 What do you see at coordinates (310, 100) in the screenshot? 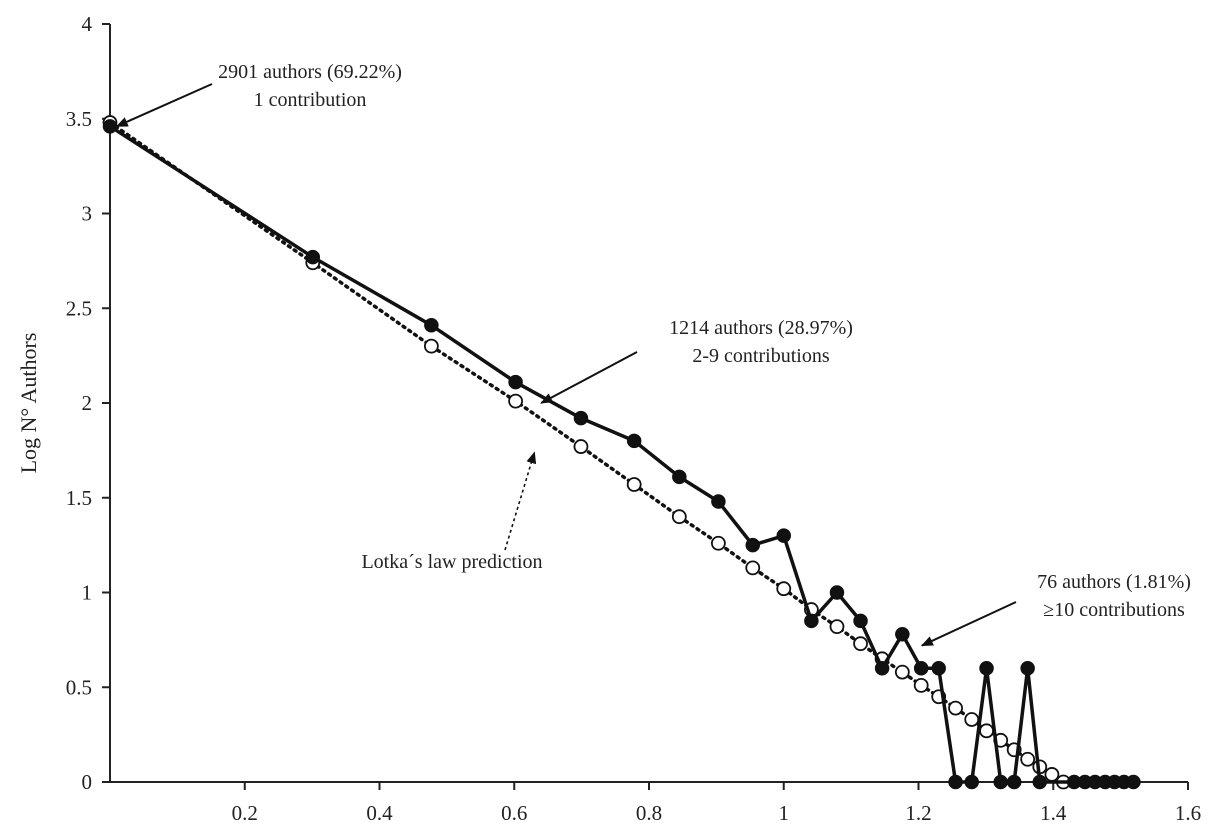
I see `annotation-text: 1 contribution` at bounding box center [310, 100].